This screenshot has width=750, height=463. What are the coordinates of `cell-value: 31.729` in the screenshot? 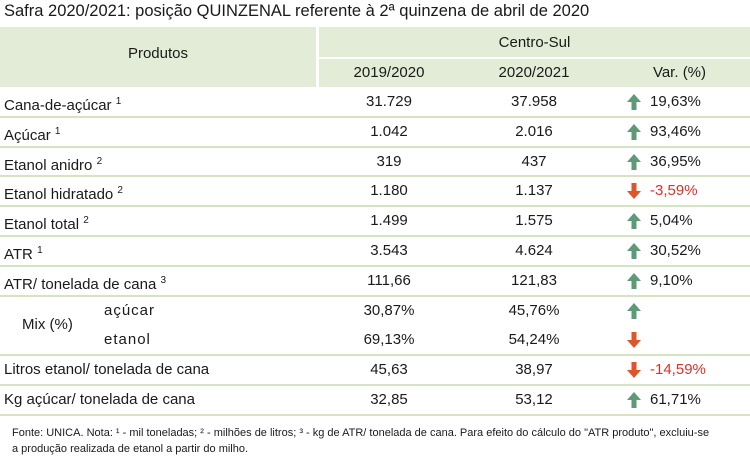 It's located at (389, 101).